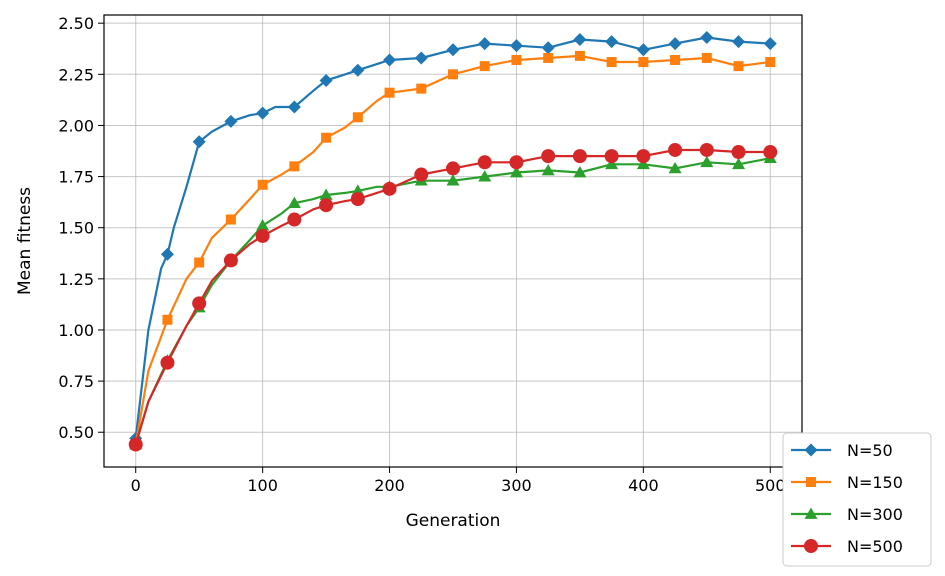 This screenshot has width=945, height=576. I want to click on legend-item: N=500, so click(847, 546).